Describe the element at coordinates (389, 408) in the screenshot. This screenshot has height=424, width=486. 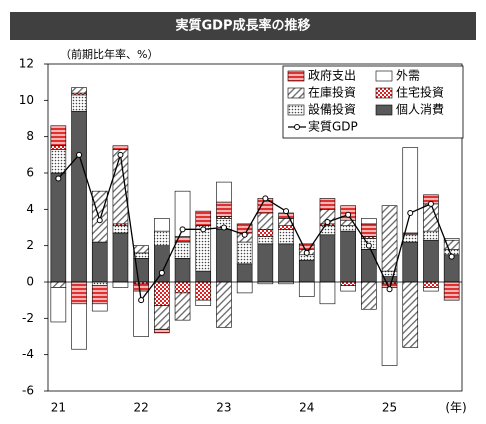
I see `x-tick-label: 25` at that location.